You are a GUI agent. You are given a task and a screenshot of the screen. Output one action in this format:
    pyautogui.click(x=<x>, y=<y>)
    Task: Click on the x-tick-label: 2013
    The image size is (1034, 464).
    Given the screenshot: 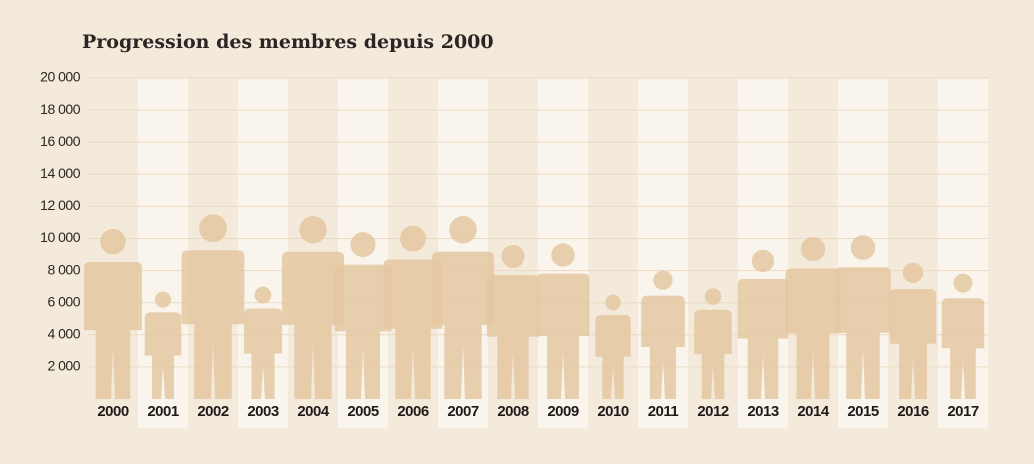 What is the action you would take?
    pyautogui.click(x=763, y=411)
    